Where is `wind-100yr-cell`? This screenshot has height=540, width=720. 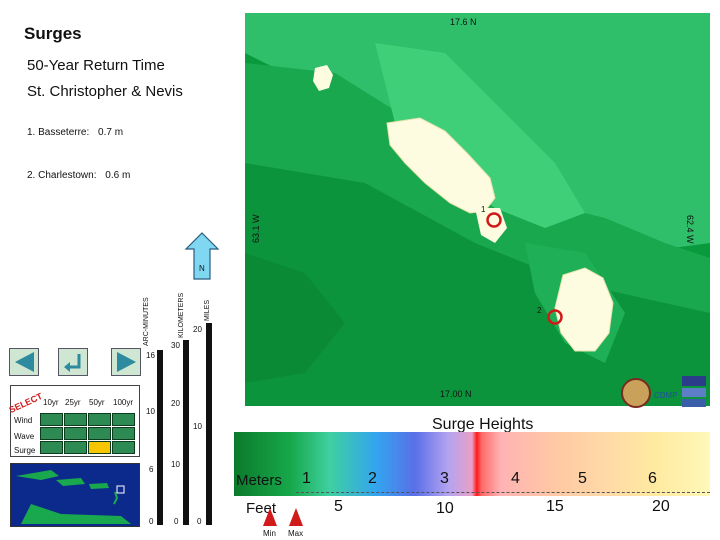
wind-100yr-cell is located at coordinates (123, 419).